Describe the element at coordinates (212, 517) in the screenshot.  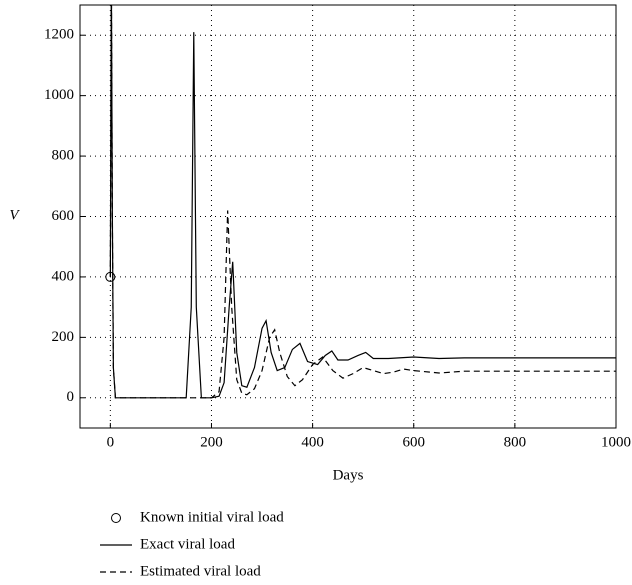
I see `legend-label: Known initial viral load` at that location.